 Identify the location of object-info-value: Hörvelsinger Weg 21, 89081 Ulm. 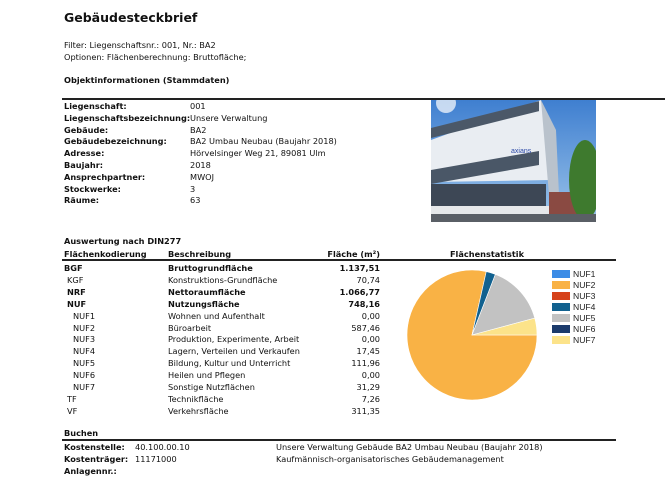
(258, 153).